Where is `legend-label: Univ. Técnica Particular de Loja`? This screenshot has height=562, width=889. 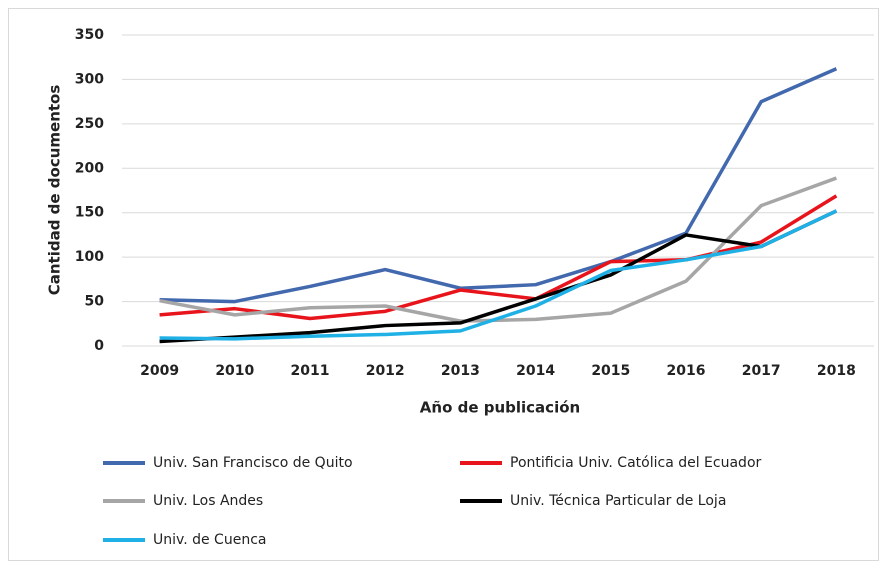
legend-label: Univ. Técnica Particular de Loja is located at coordinates (618, 501).